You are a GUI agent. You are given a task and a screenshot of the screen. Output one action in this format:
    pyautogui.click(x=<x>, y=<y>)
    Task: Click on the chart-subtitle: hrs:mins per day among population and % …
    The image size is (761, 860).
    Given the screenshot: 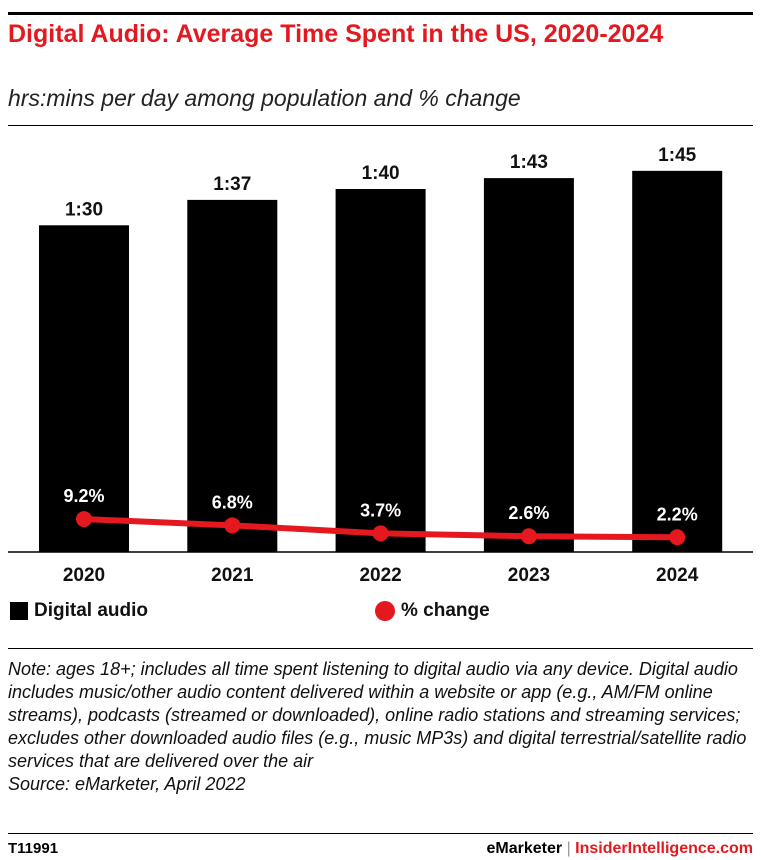 What is the action you would take?
    pyautogui.click(x=264, y=98)
    